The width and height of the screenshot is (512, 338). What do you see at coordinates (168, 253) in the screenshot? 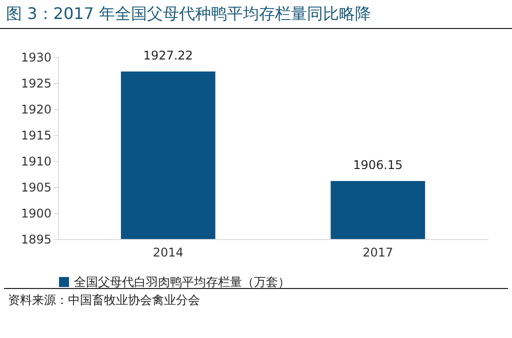
I see `x-tick-label: 2014` at bounding box center [168, 253].